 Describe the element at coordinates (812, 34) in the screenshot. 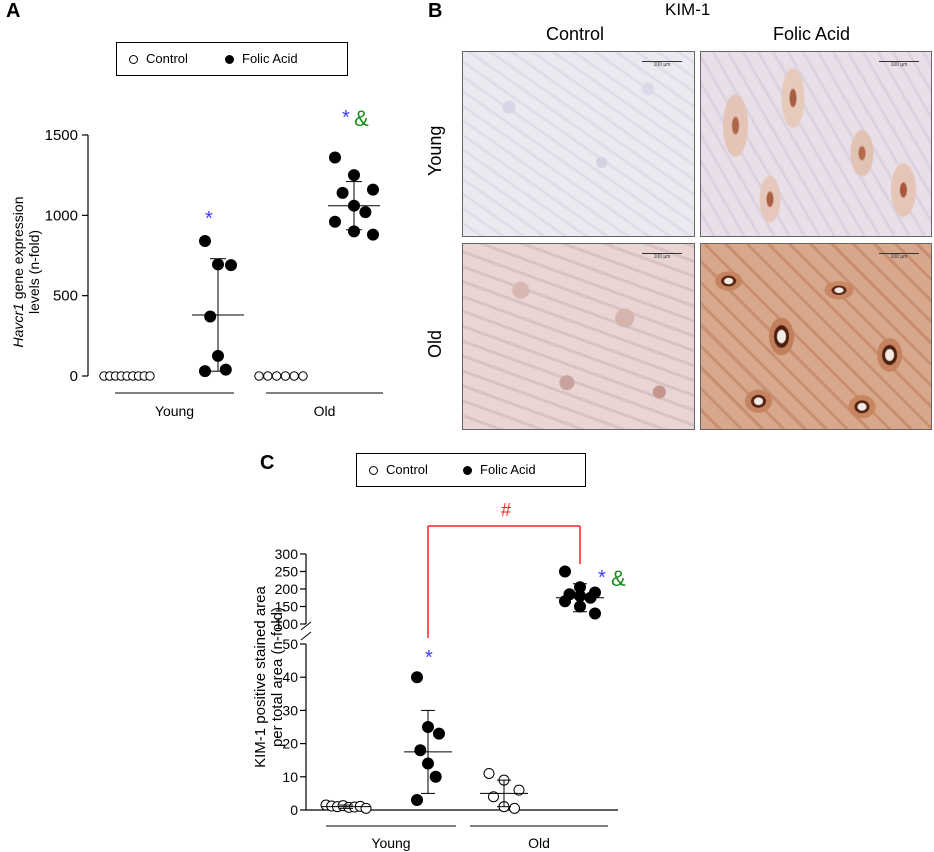

I see `column-header-folic: Folic Acid` at that location.